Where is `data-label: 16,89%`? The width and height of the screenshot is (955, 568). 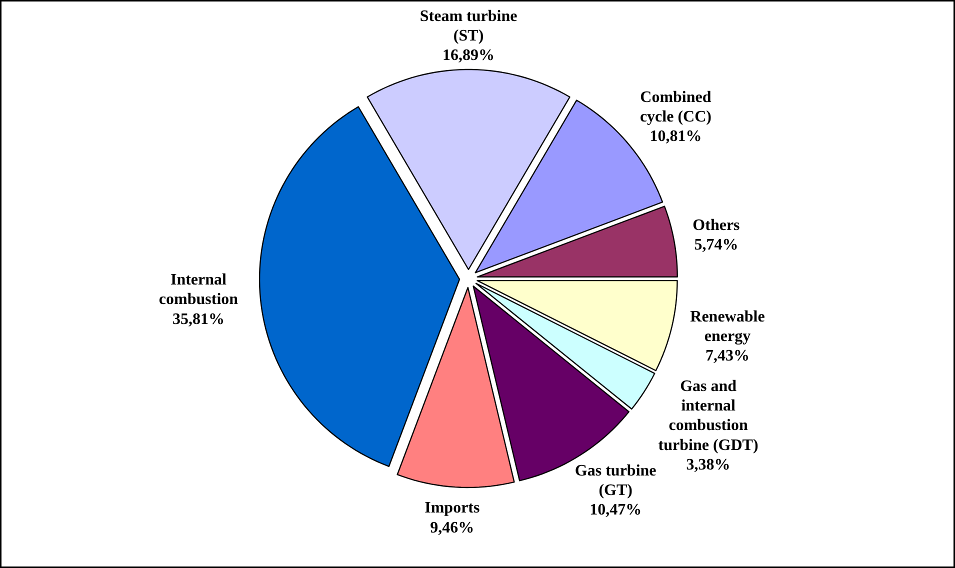
data-label: 16,89% is located at coordinates (468, 55).